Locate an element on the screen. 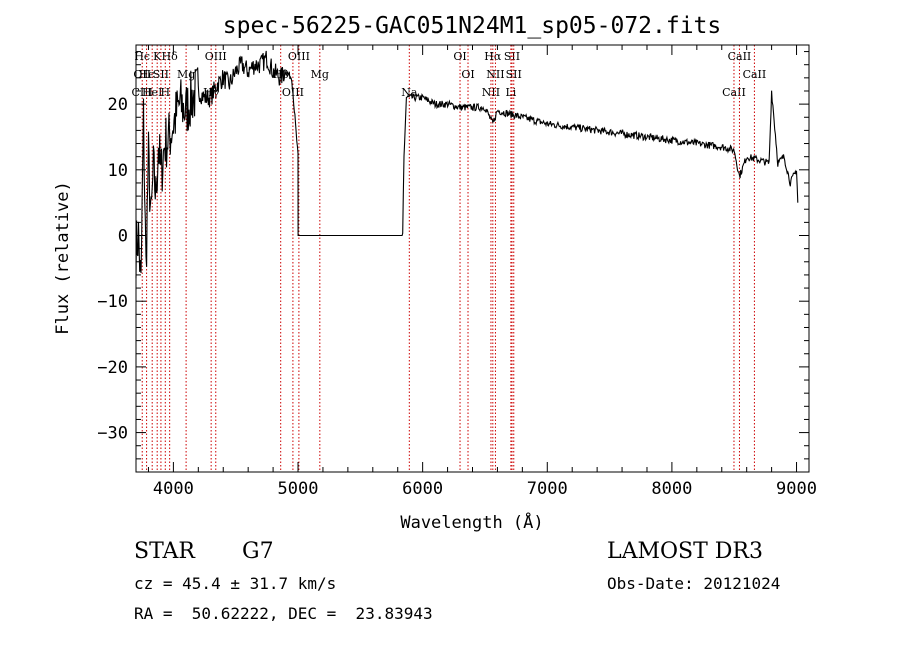  line-marker-label: K is located at coordinates (157, 56).